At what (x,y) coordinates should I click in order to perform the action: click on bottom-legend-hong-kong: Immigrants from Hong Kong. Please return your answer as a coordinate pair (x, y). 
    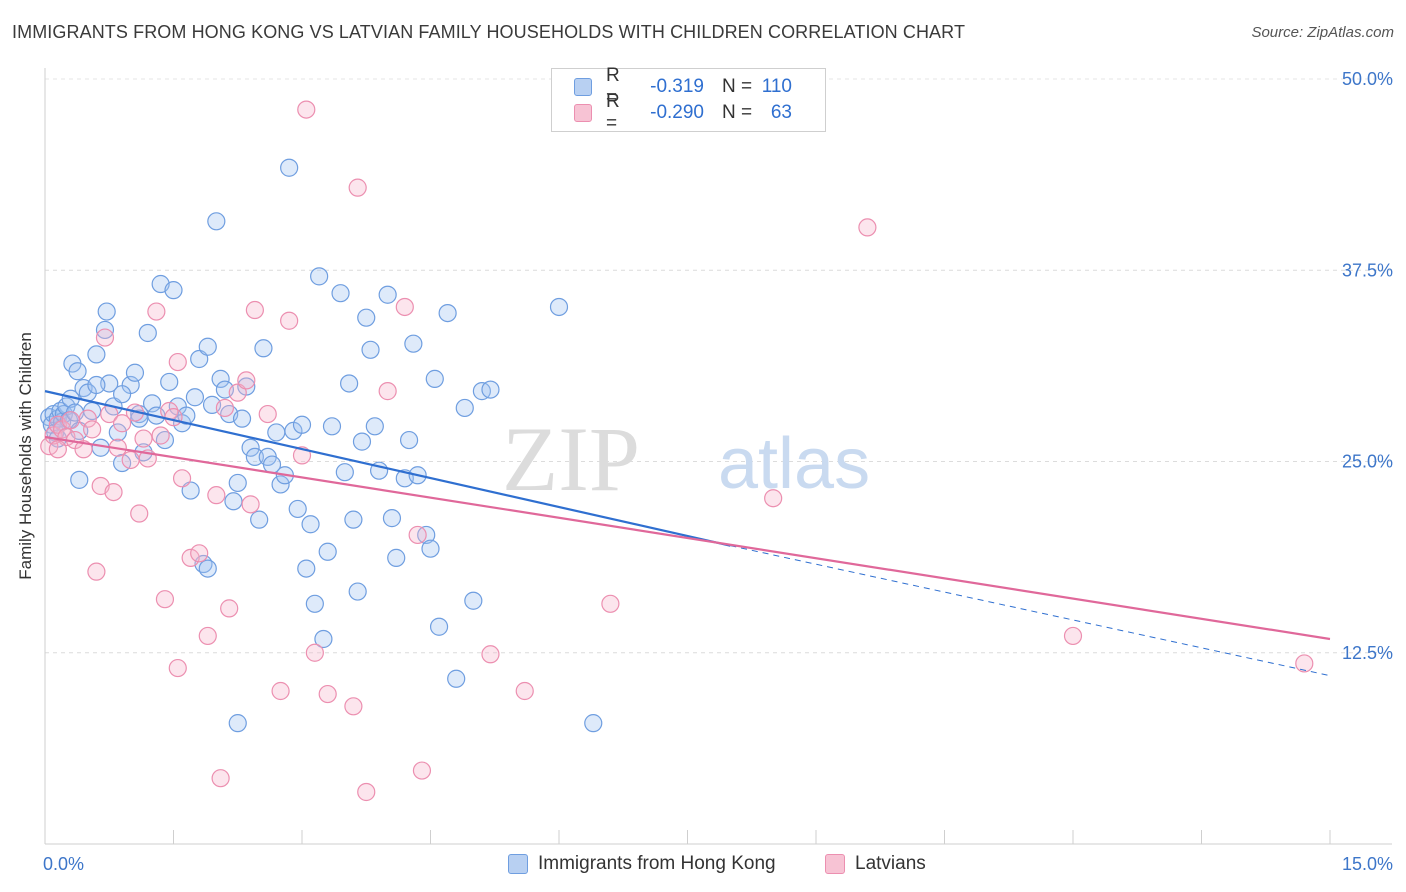
    Looking at the image, I should click on (642, 864).